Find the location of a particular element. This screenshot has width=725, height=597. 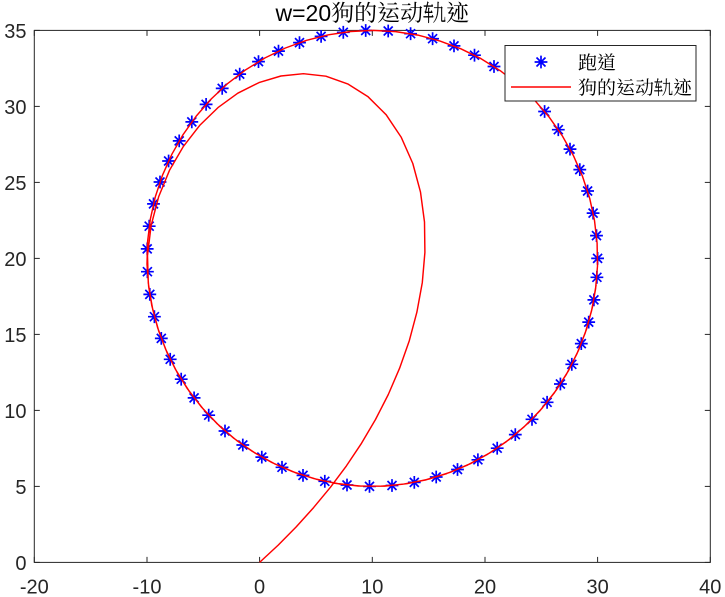

svg-text: 25 is located at coordinates (15, 184).